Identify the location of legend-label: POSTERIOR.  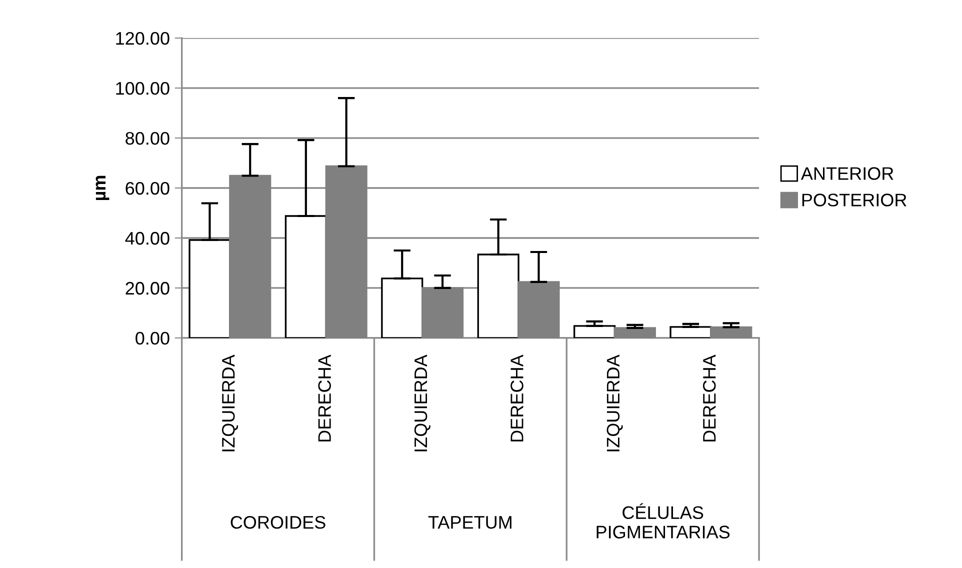
(854, 200).